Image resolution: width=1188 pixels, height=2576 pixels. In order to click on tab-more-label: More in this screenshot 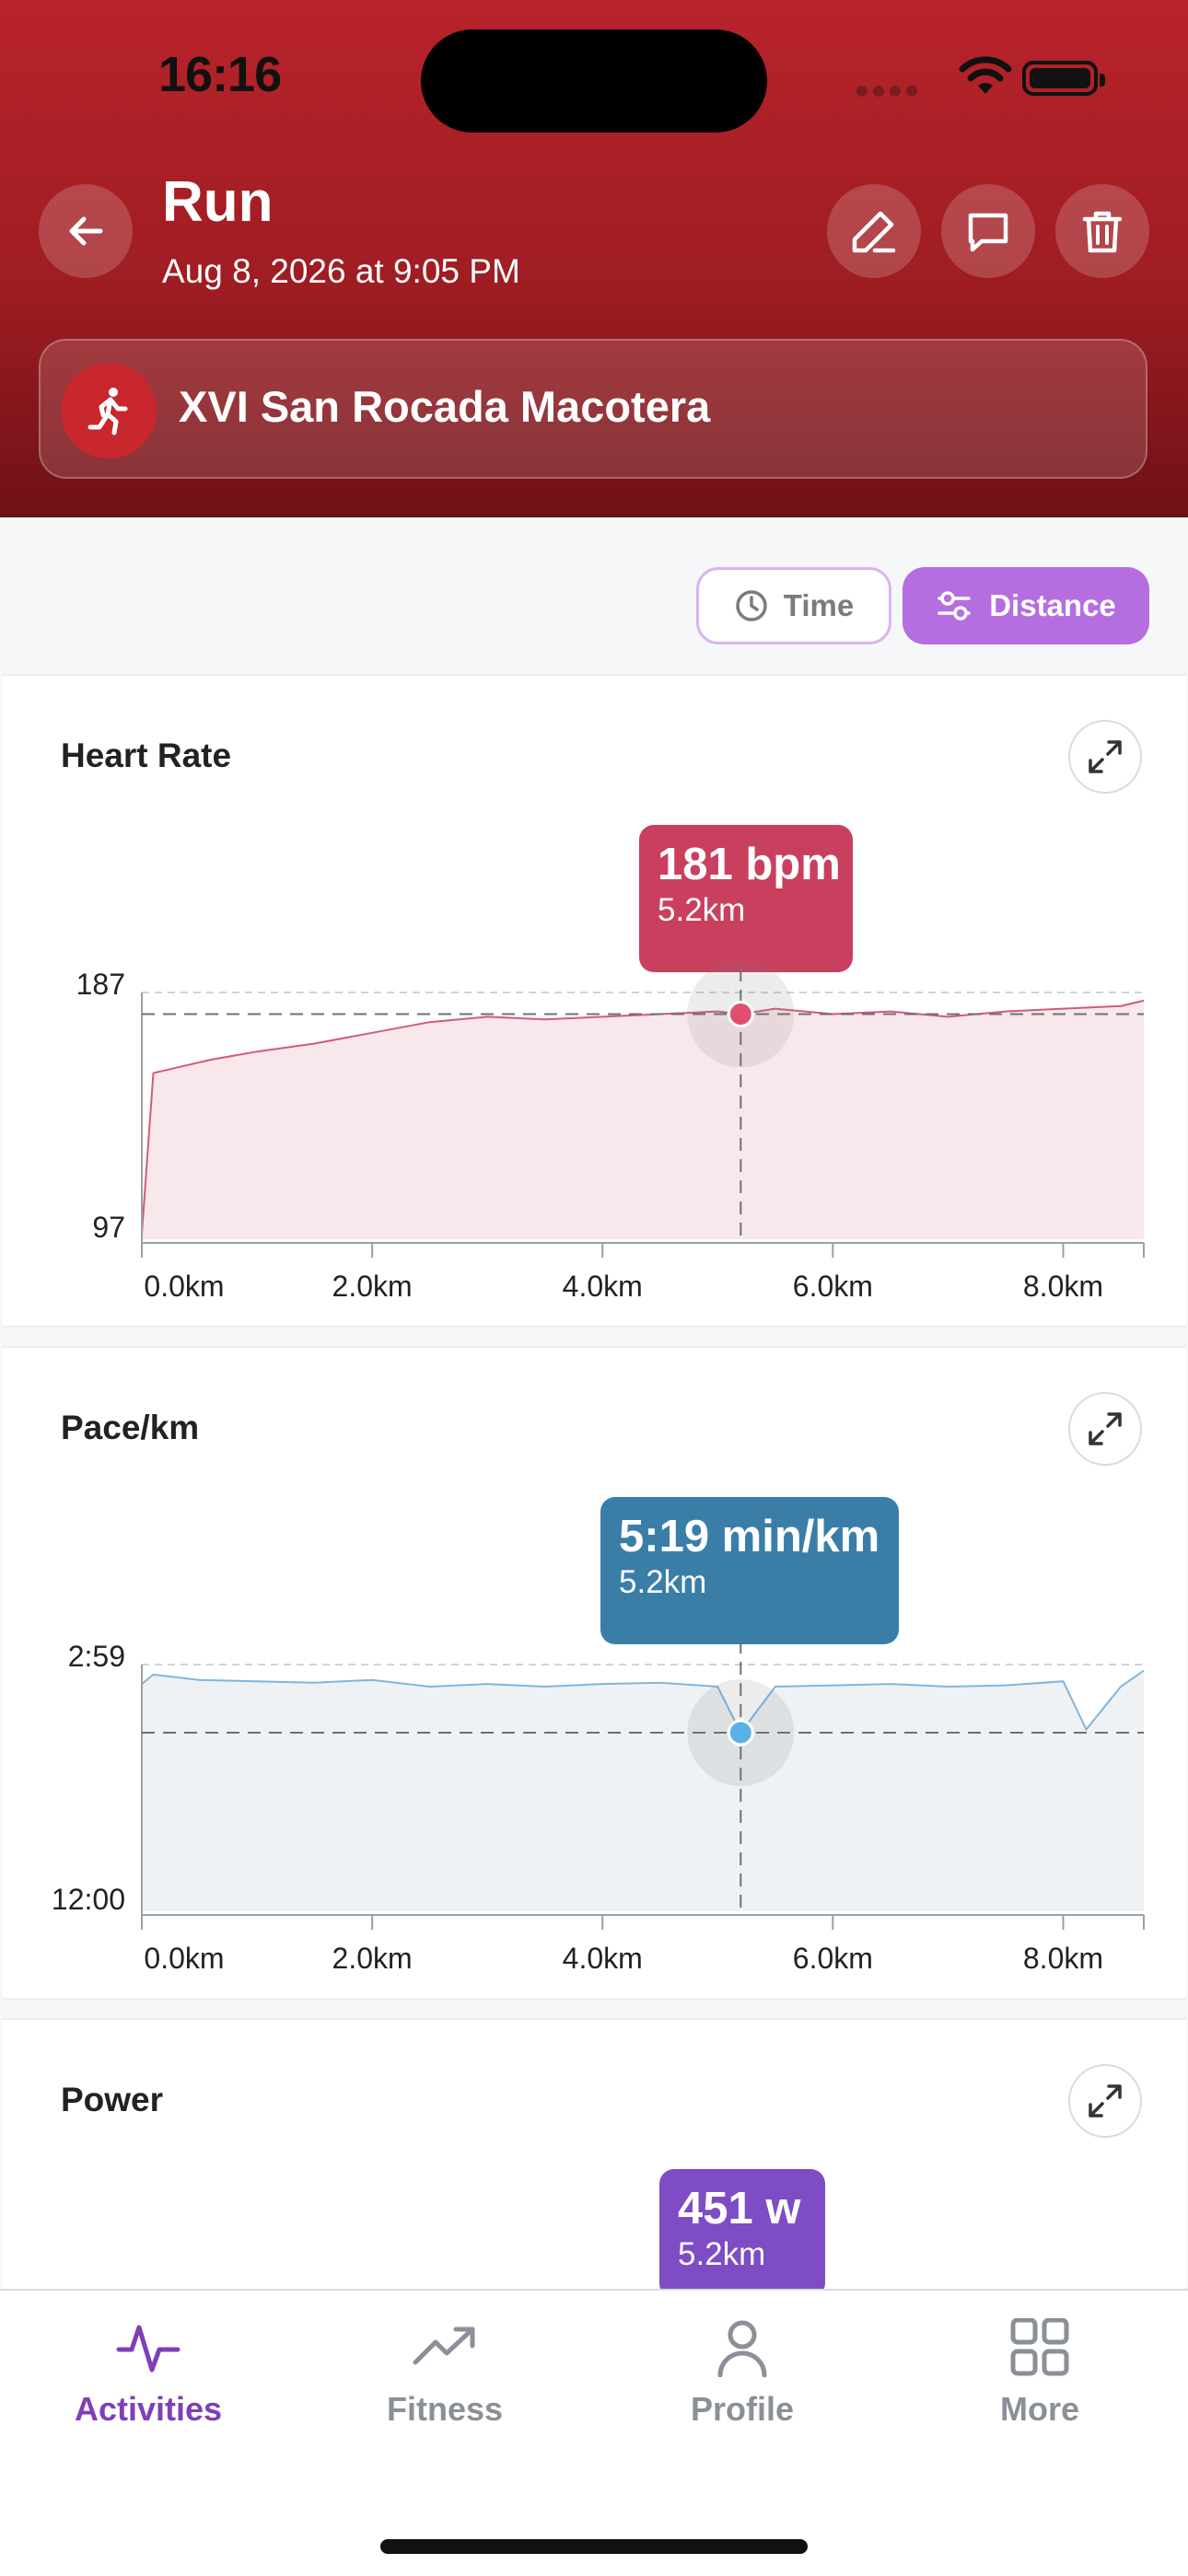, I will do `click(1039, 2409)`.